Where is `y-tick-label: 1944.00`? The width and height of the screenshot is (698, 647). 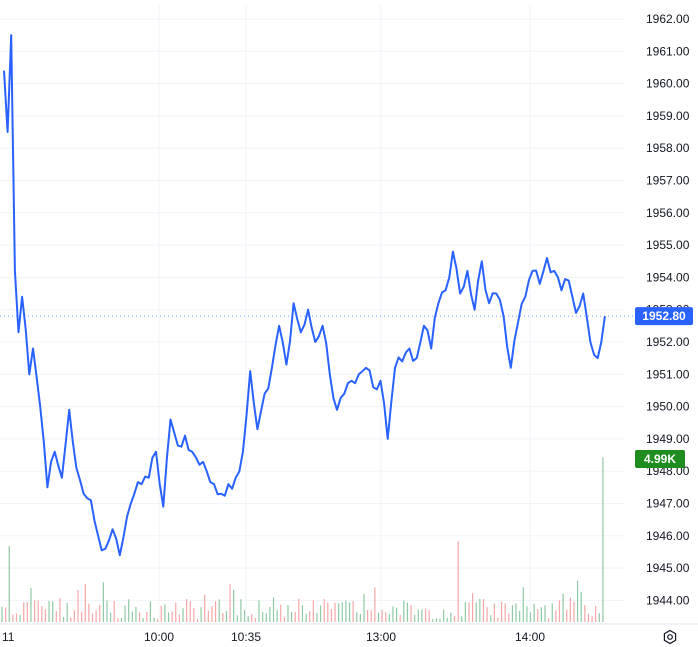
y-tick-label: 1944.00 is located at coordinates (668, 600).